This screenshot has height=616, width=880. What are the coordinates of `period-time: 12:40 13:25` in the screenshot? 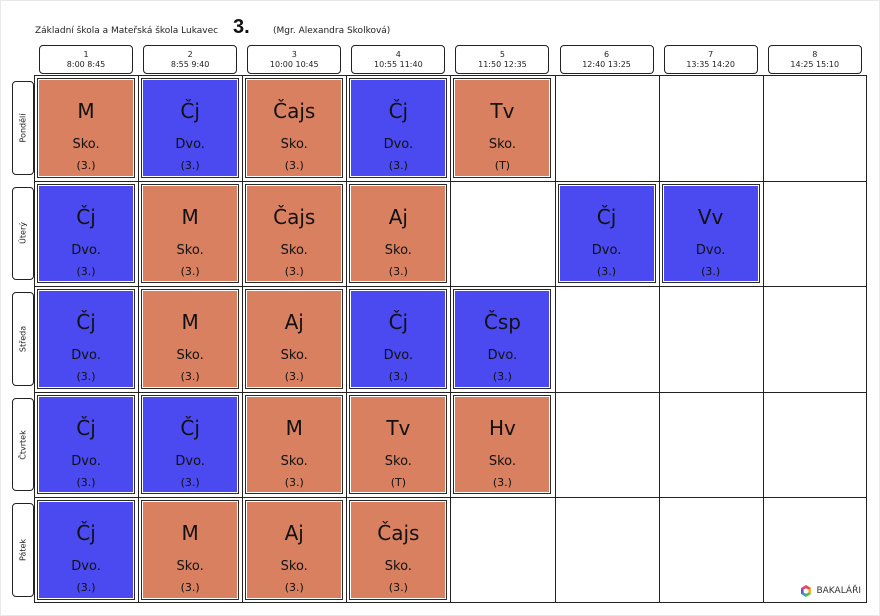 It's located at (606, 64).